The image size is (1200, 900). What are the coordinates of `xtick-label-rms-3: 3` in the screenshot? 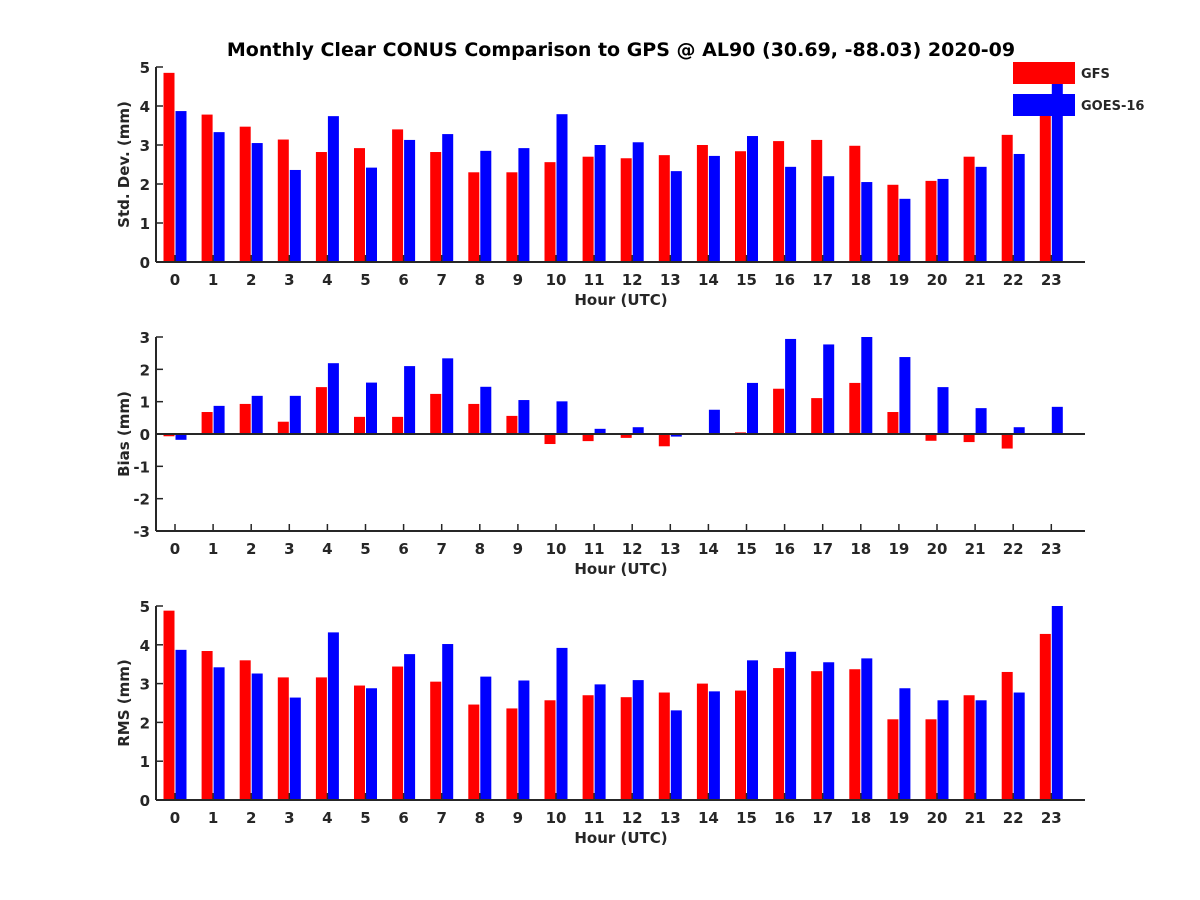 It's located at (289, 818).